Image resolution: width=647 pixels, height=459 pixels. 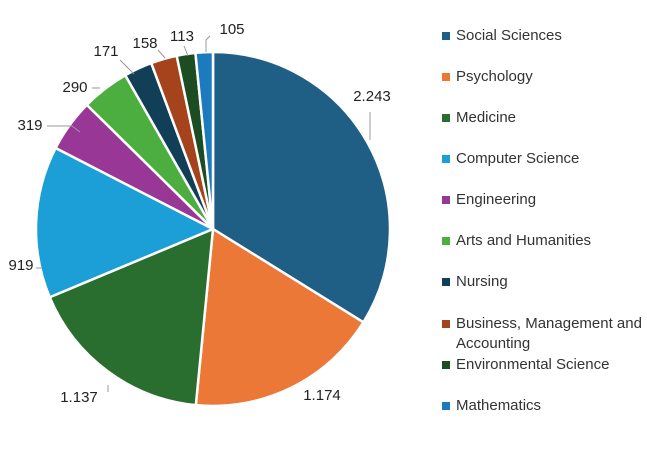 I want to click on legend-item: Computer Science, so click(x=544, y=159).